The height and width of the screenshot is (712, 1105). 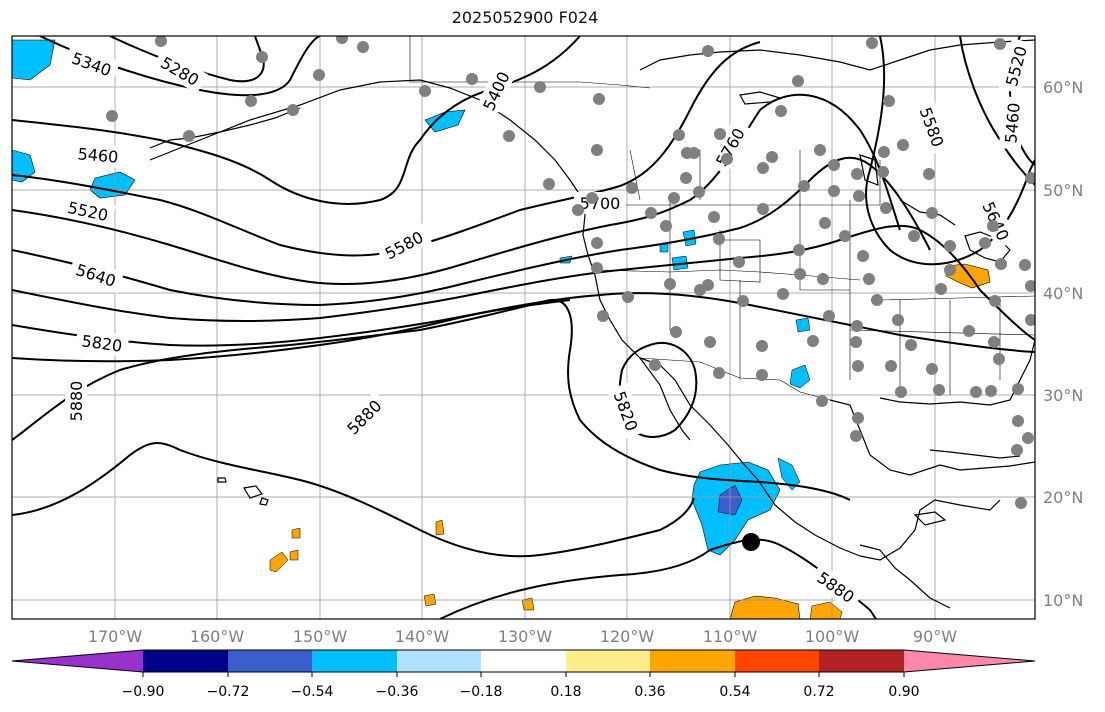 What do you see at coordinates (217, 636) in the screenshot?
I see `lon-label: 160°W` at bounding box center [217, 636].